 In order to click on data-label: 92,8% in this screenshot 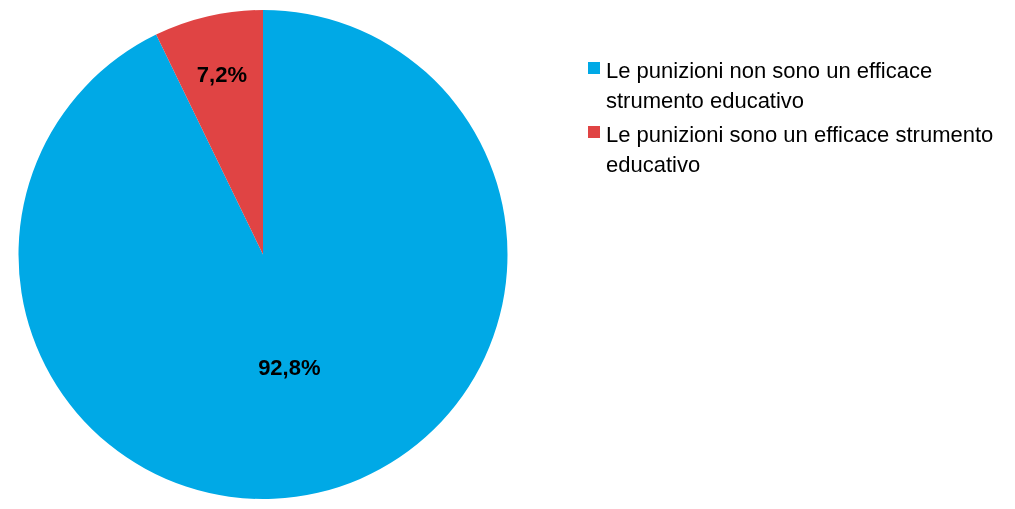, I will do `click(289, 367)`.